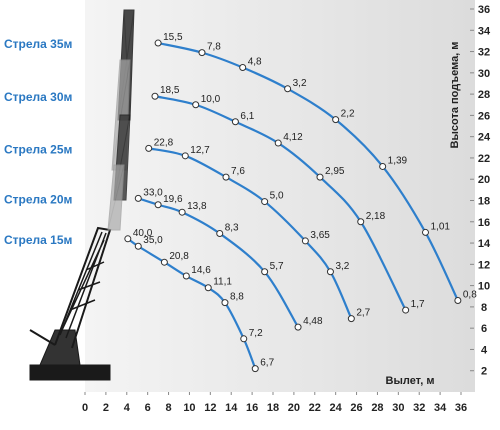 This screenshot has width=500, height=430. I want to click on x-tick-label: 26, so click(356, 408).